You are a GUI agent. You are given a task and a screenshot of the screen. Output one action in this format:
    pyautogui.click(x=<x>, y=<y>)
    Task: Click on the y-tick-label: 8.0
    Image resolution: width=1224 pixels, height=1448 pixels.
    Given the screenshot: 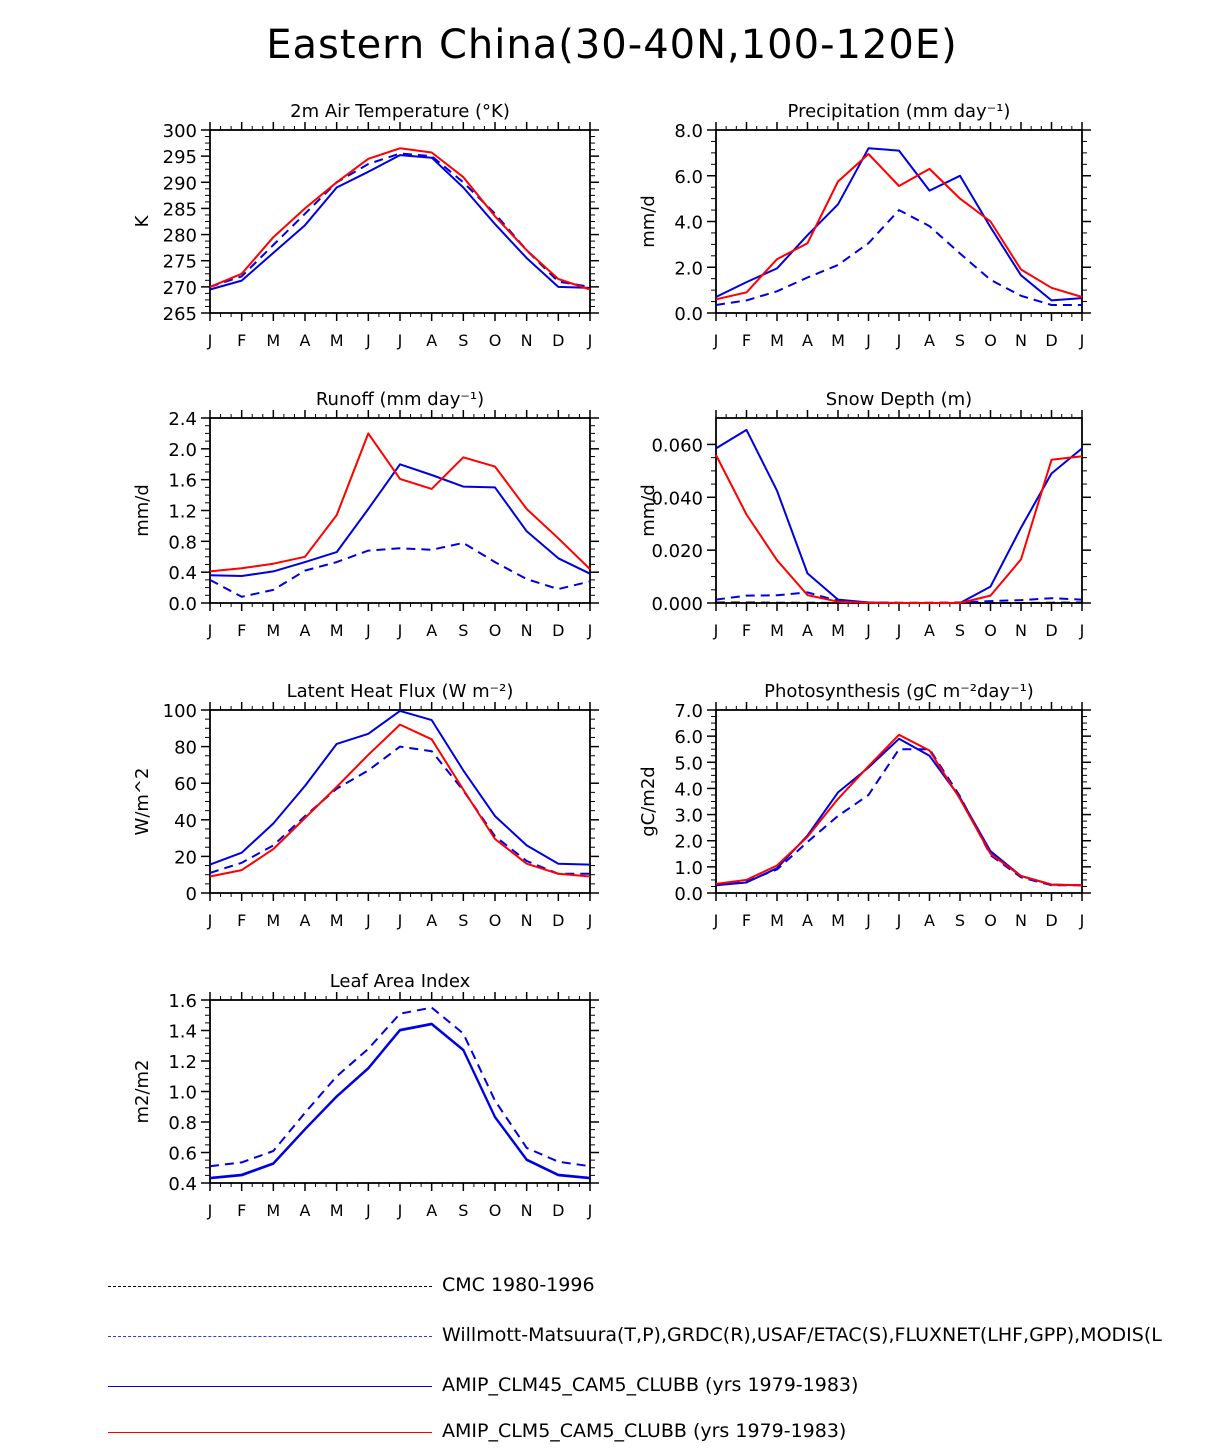 What is the action you would take?
    pyautogui.click(x=688, y=131)
    